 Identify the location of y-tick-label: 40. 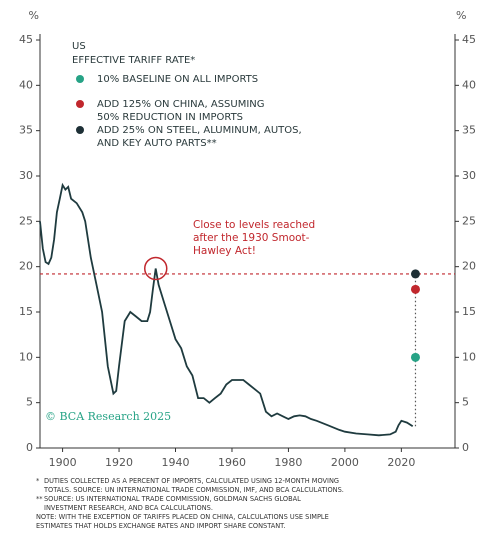
(26, 84).